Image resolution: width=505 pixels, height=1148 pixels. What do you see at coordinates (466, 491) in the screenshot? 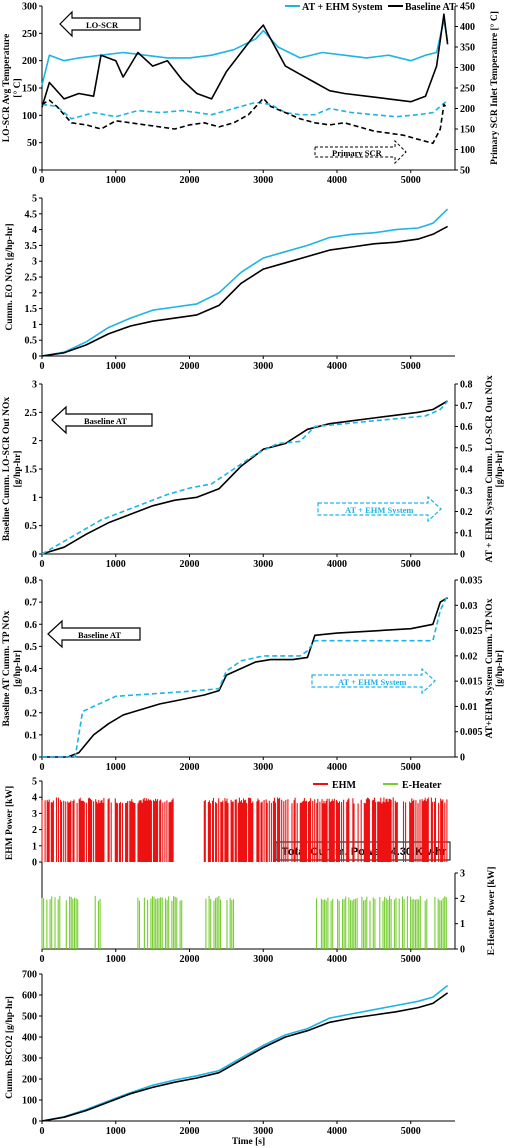
I see `y2-tick-label: 0.3` at bounding box center [466, 491].